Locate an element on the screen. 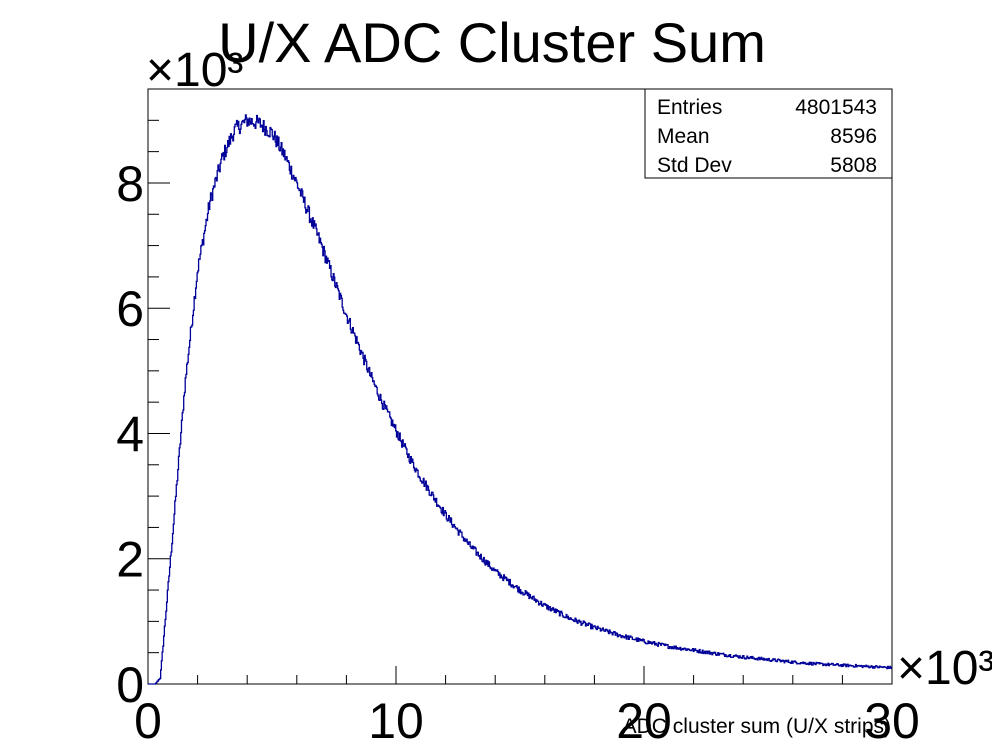 The width and height of the screenshot is (992, 744). x-axis-title: ADC cluster sum (U/X strips) is located at coordinates (757, 726).